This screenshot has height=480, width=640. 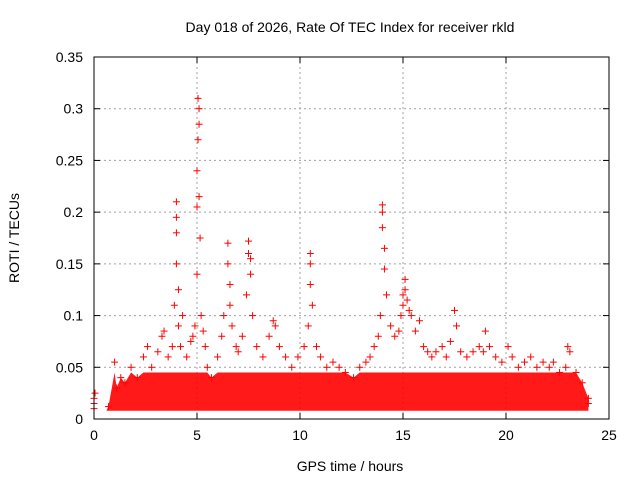 I want to click on y-tick-label: 0.15, so click(x=69, y=264).